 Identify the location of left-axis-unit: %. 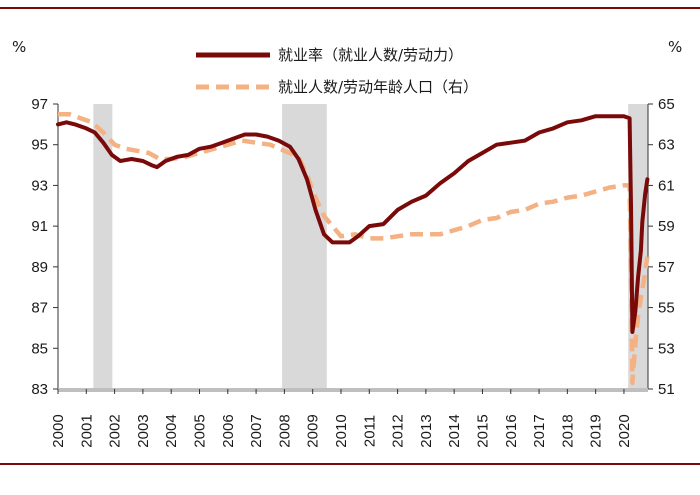
(19, 47).